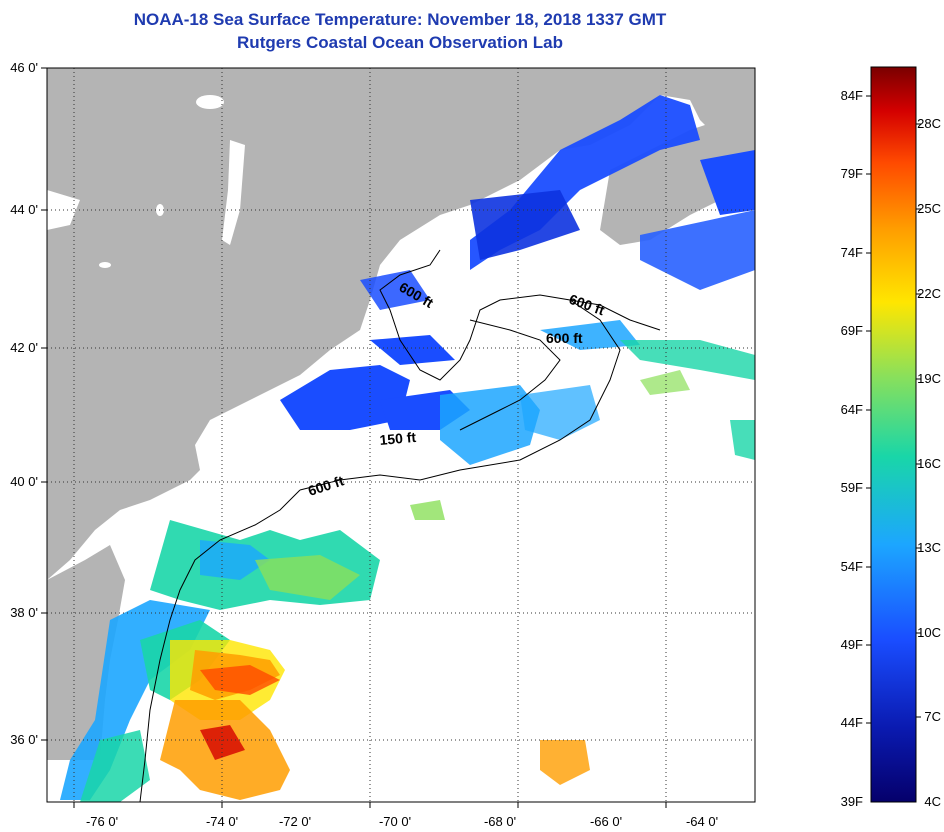 This screenshot has height=832, width=944. I want to click on lat-label: 42 0', so click(24, 347).